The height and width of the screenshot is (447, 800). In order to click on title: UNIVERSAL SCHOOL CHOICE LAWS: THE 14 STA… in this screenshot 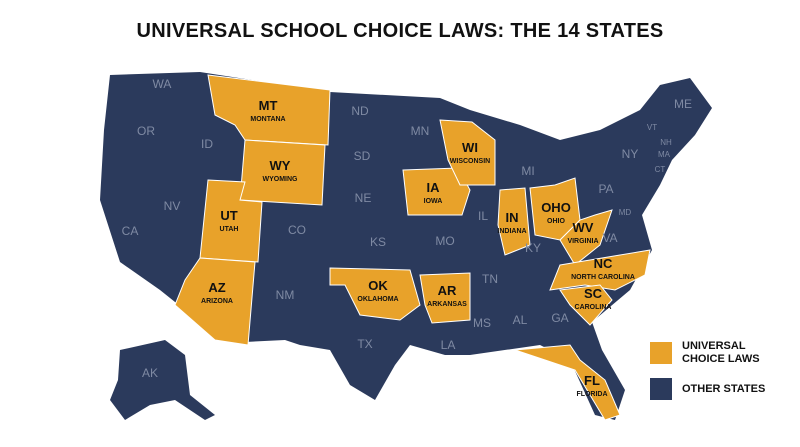, I will do `click(400, 31)`.